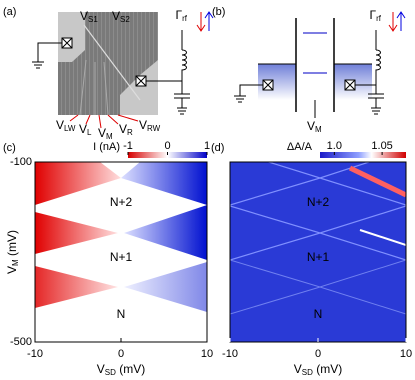  Describe the element at coordinates (217, 148) in the screenshot. I see `panel-label: (d)` at that location.